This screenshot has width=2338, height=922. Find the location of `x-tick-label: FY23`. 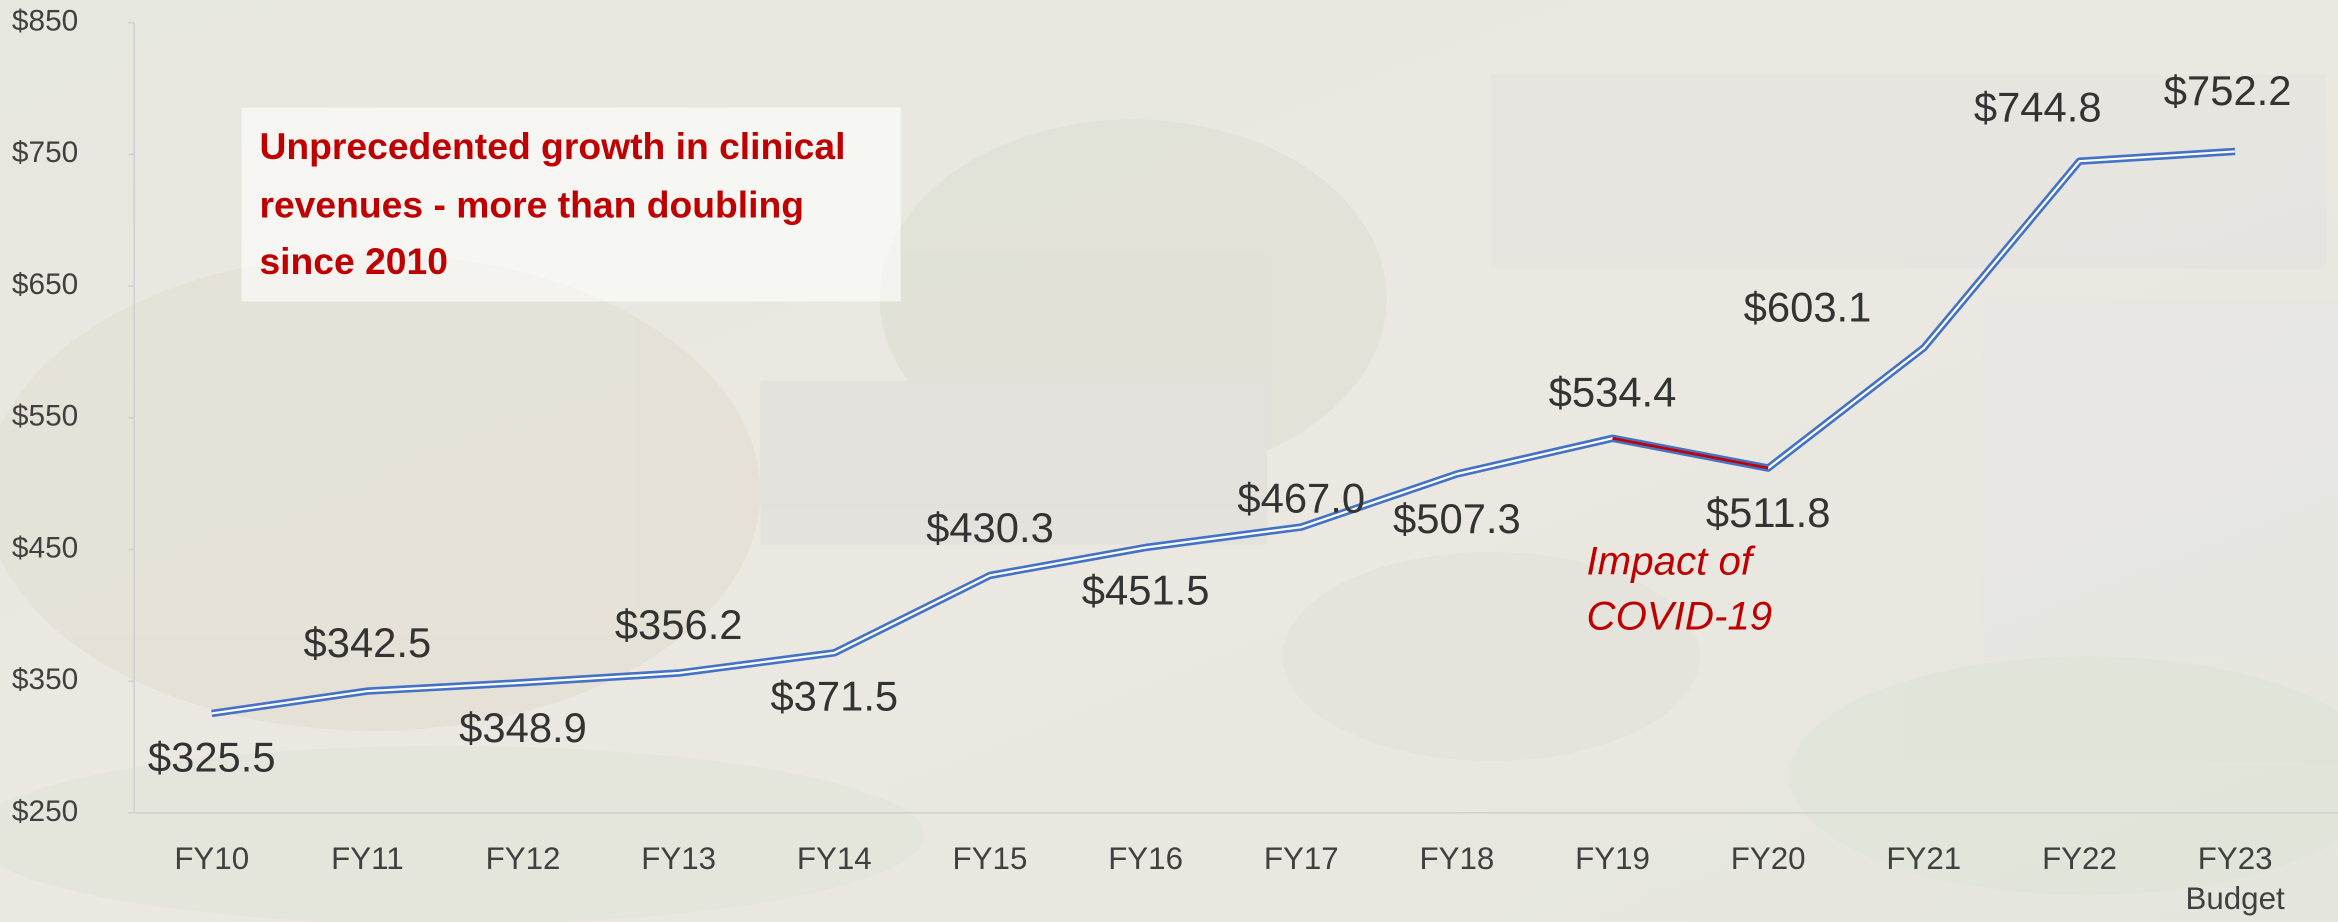

x-tick-label: FY23 is located at coordinates (2235, 858).